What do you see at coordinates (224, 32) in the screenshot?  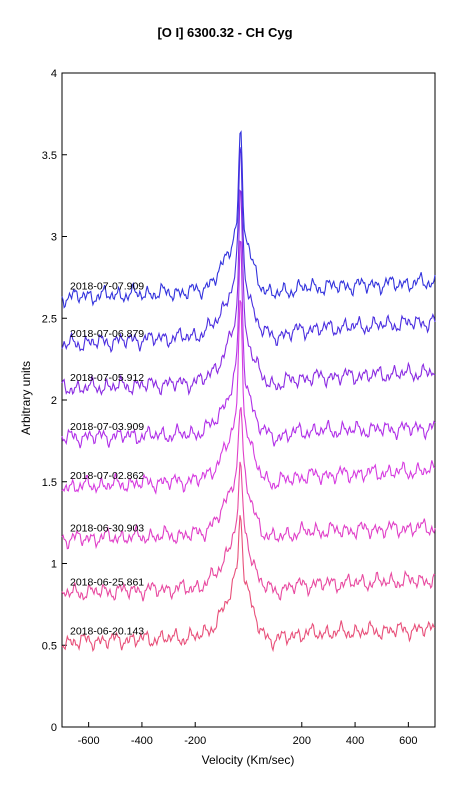 I see `chart-title: [O I] 6300.32 - CH Cyg` at bounding box center [224, 32].